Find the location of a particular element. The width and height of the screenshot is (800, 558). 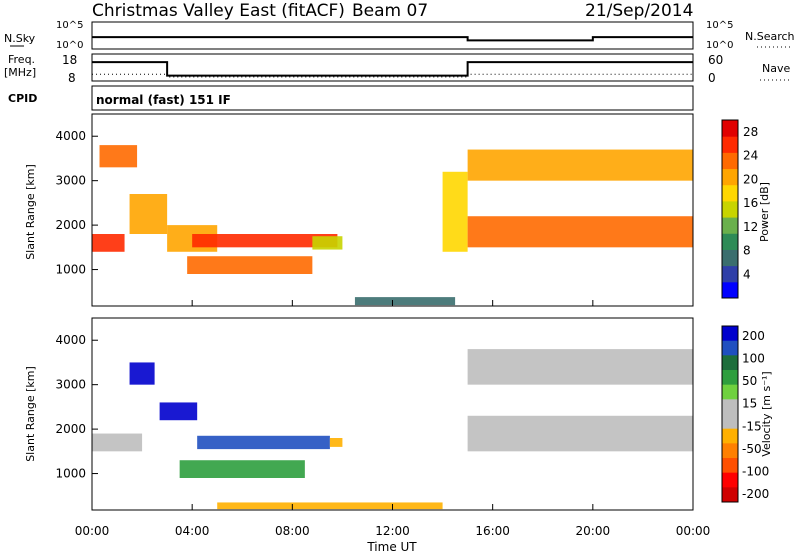

x-tick-label: 16:00 is located at coordinates (492, 531).